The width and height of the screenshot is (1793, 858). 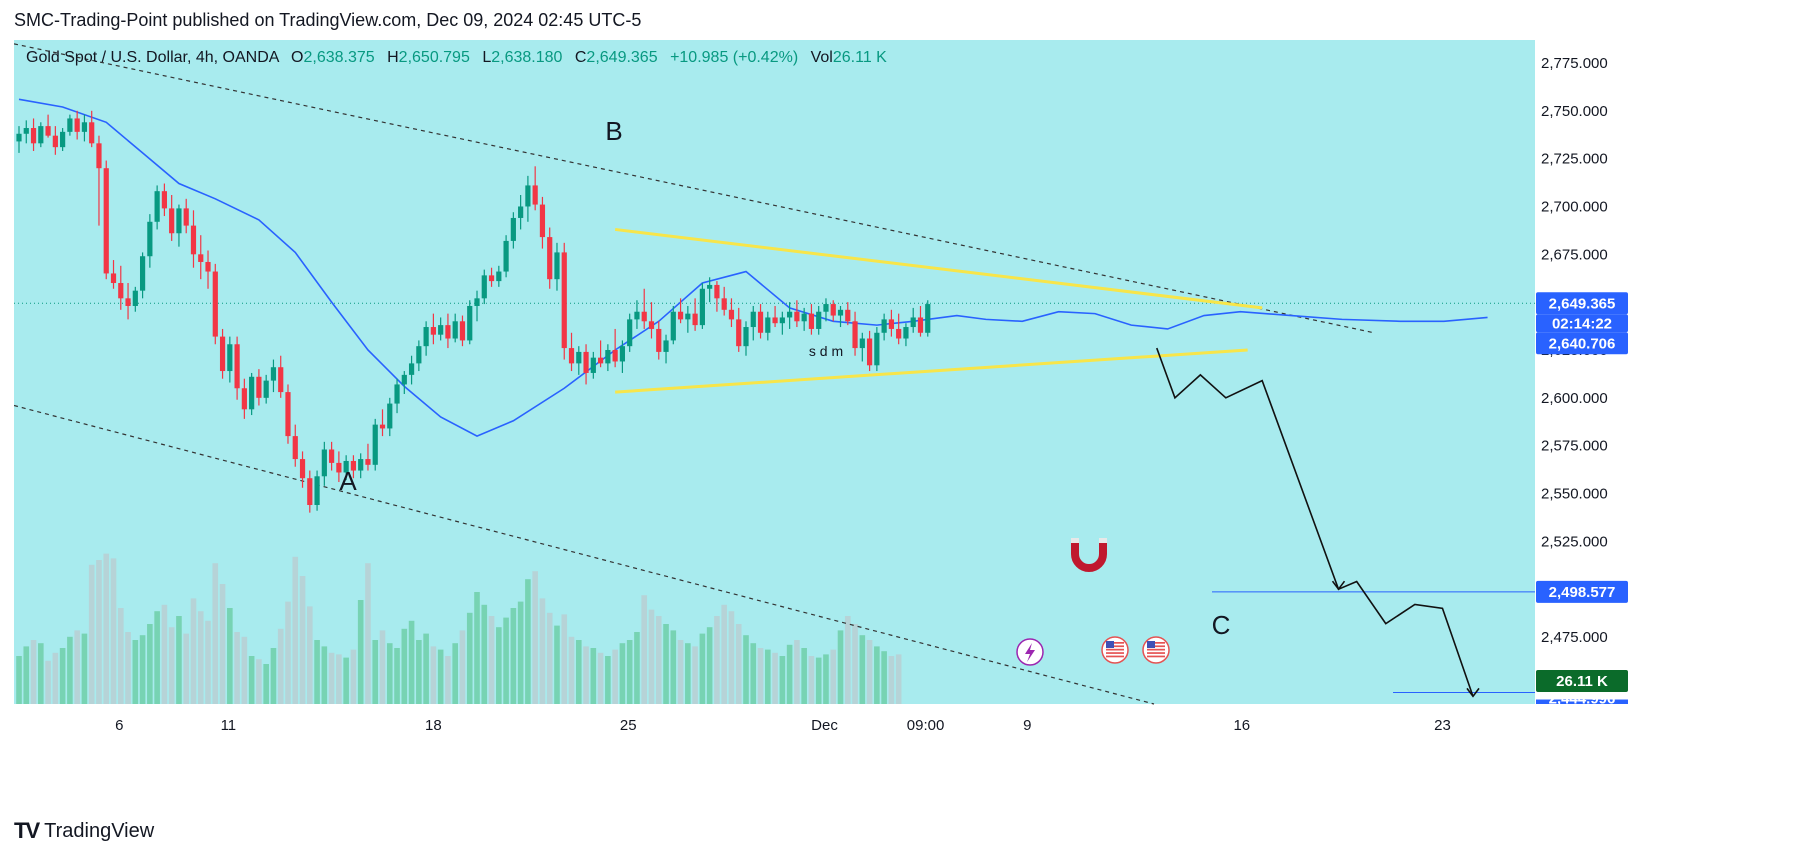 I want to click on time-tick: 25, so click(x=628, y=725).